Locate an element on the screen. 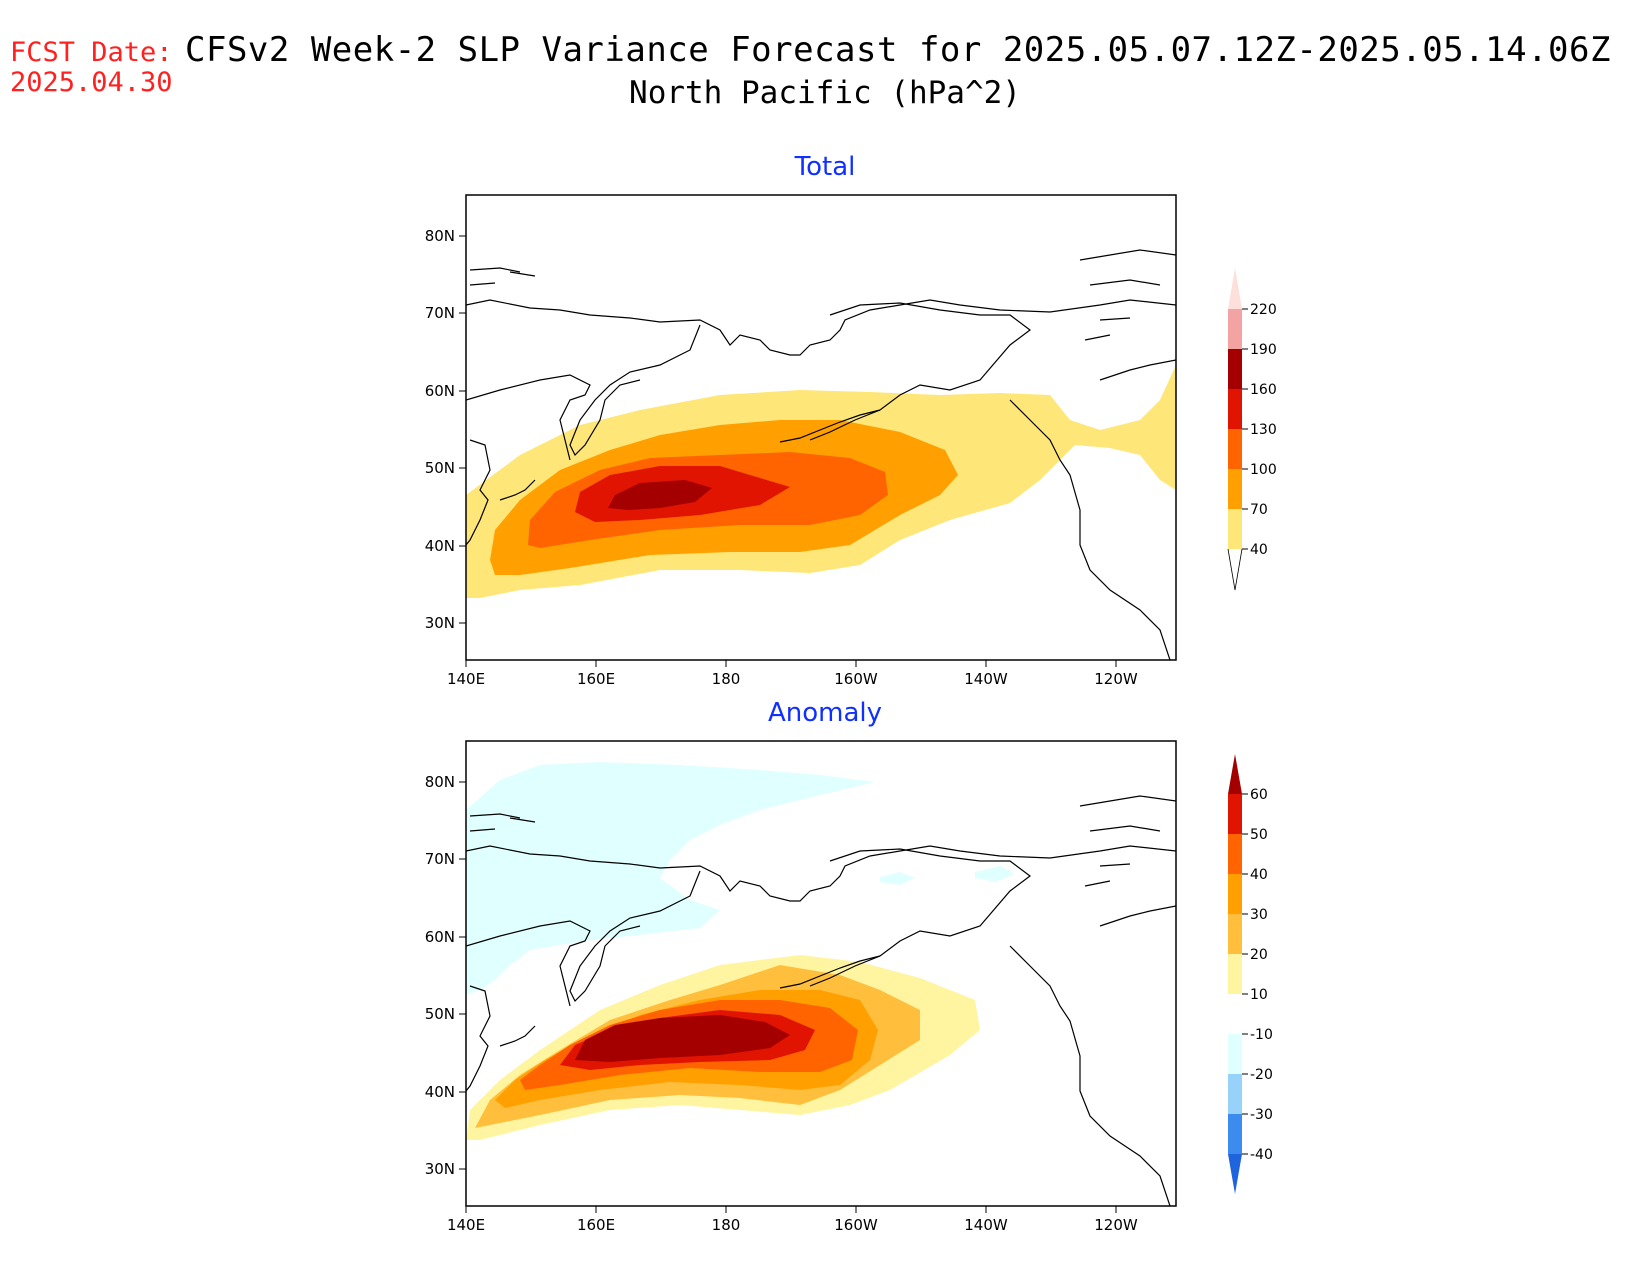 This screenshot has height=1275, width=1650. colorbar-total: 220 190 160 130 100 70 40 is located at coordinates (1252, 429).